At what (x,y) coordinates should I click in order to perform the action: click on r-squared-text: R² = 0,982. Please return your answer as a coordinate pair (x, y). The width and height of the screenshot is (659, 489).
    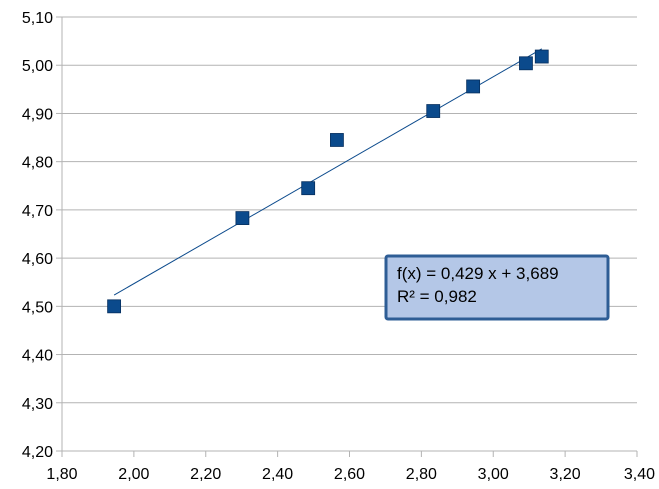
    Looking at the image, I should click on (437, 296).